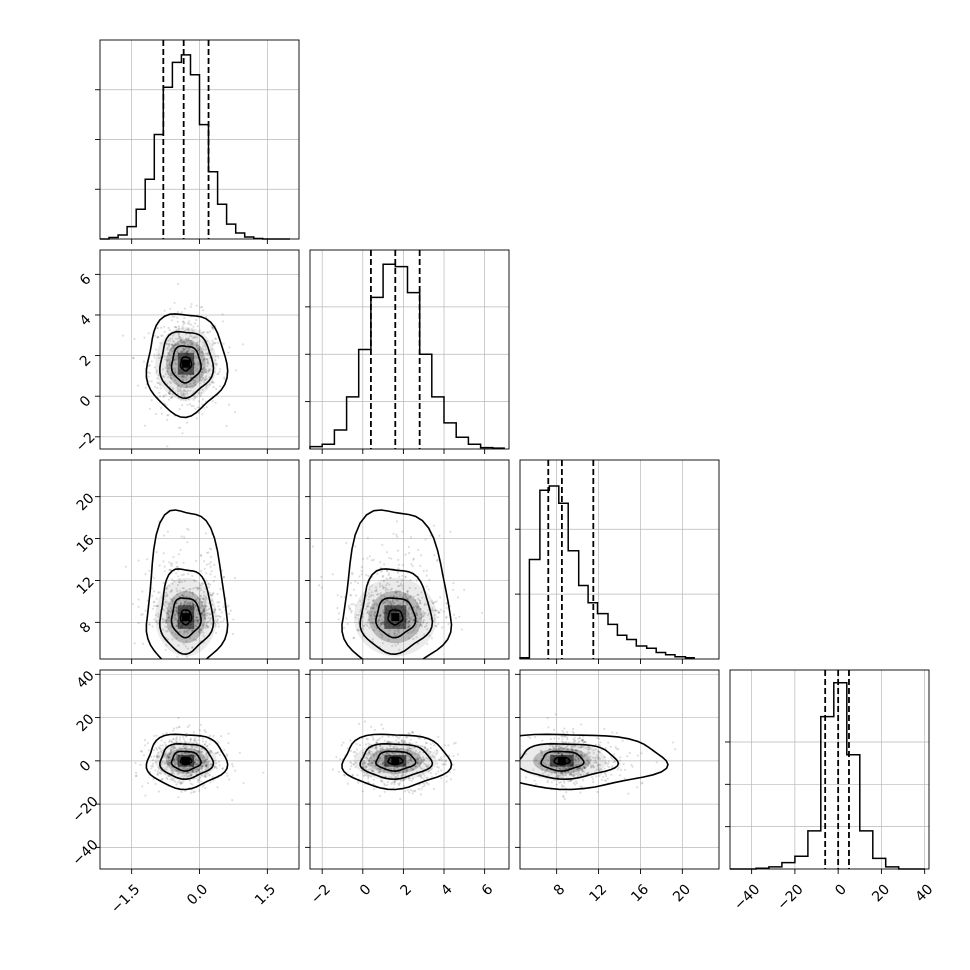  What do you see at coordinates (187, 612) in the screenshot?
I see `contour-middle` at bounding box center [187, 612].